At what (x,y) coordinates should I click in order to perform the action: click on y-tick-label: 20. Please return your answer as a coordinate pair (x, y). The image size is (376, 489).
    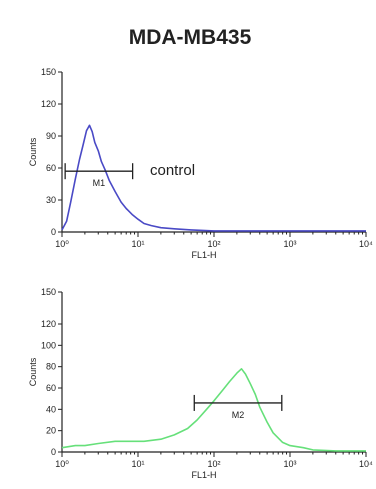
    Looking at the image, I should click on (51, 431).